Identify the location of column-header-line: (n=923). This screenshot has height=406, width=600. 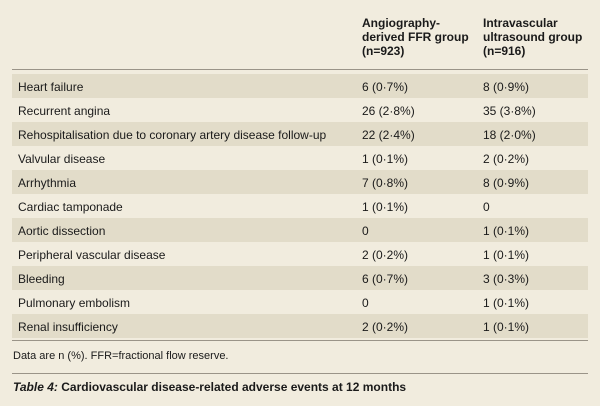
(383, 51).